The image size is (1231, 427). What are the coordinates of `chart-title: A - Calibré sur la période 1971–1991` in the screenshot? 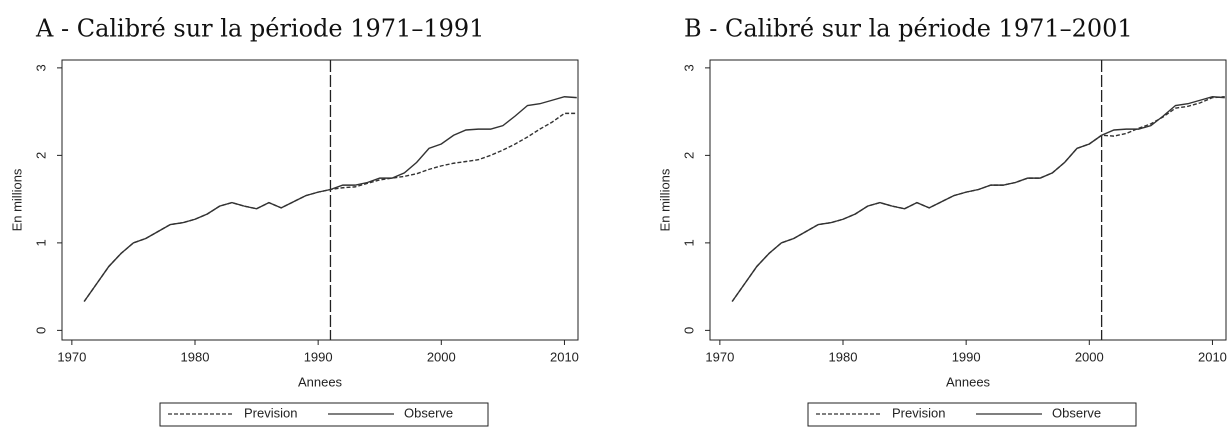 It's located at (259, 29).